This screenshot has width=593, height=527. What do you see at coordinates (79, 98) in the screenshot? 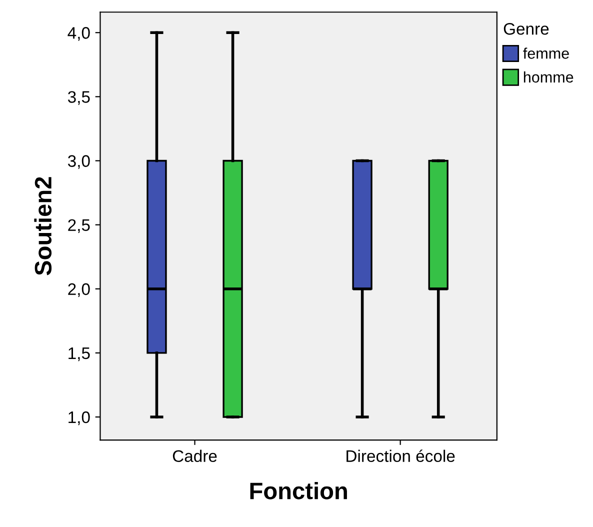
I see `y-tick-label: 3,5` at bounding box center [79, 98].